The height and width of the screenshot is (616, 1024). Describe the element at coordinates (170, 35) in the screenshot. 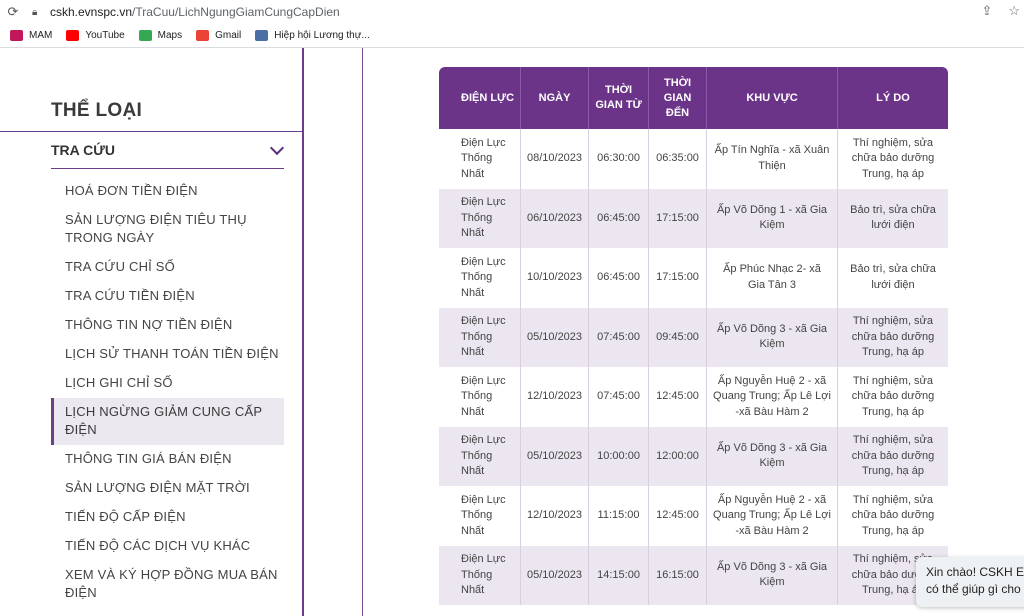

I see `bookmark-label: Maps` at that location.